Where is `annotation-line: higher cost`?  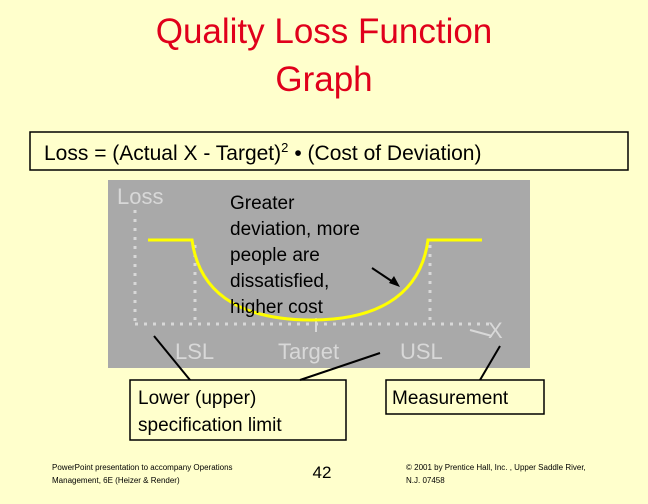
annotation-line: higher cost is located at coordinates (277, 307).